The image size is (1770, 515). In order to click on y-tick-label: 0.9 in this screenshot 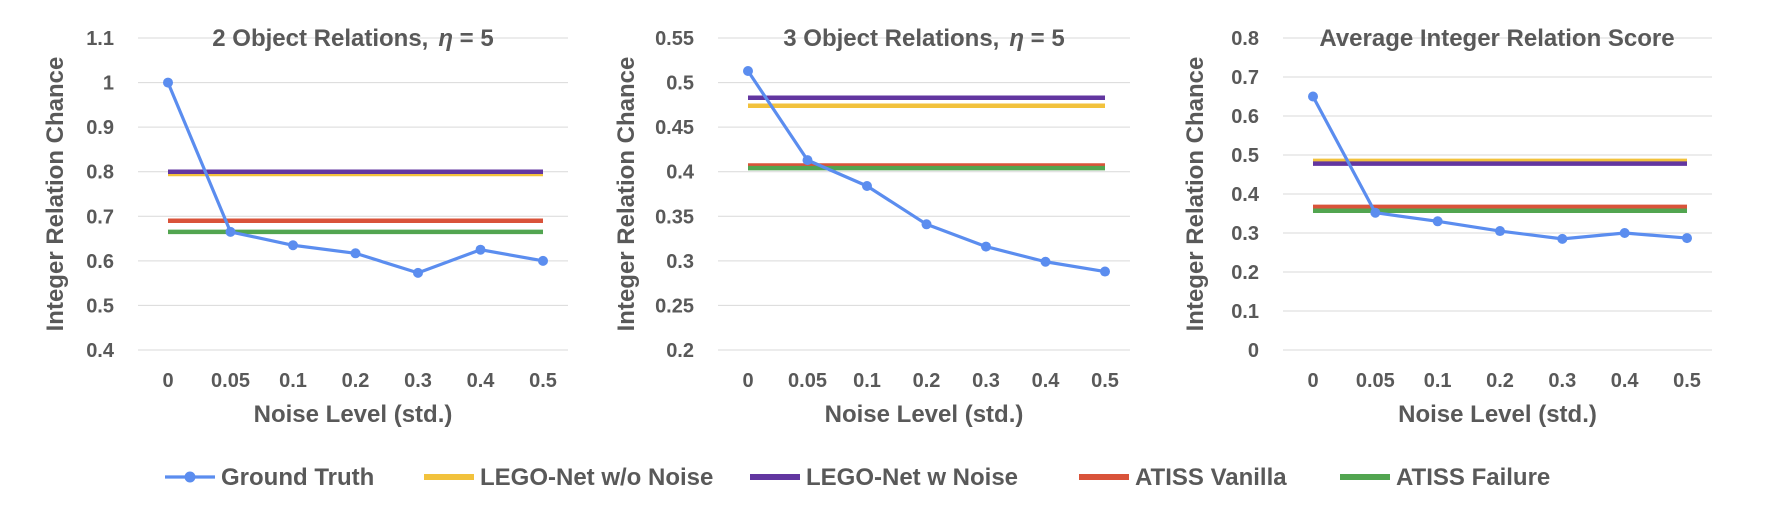, I will do `click(100, 128)`.